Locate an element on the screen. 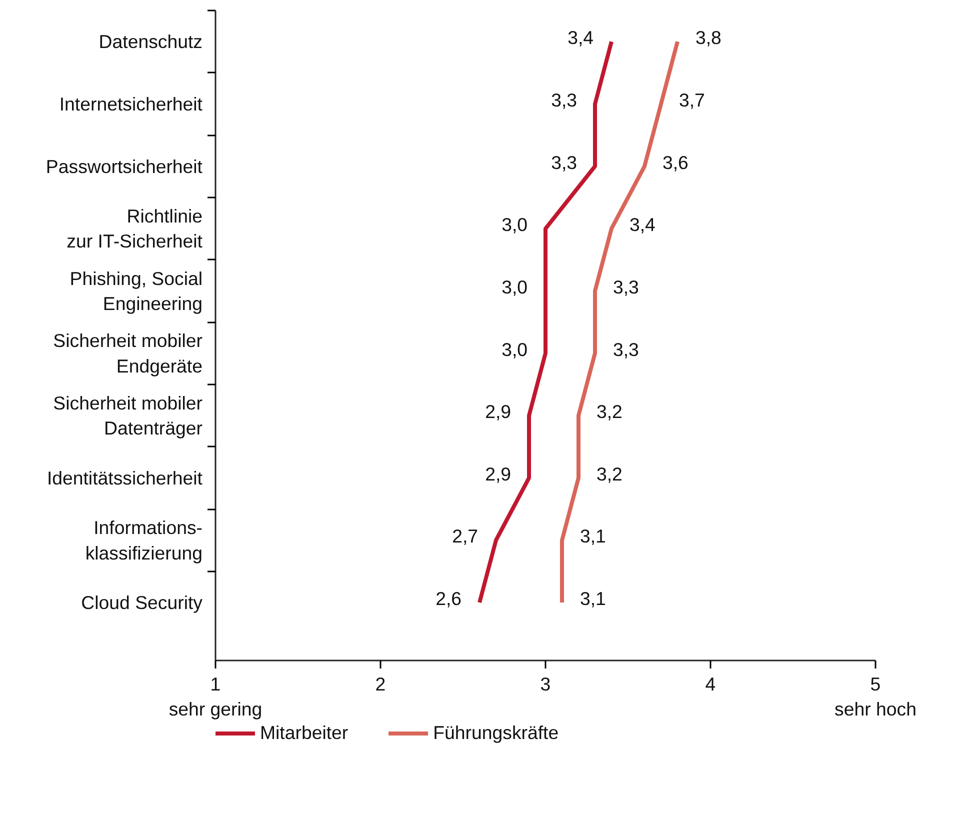  data-label: 2,7 is located at coordinates (465, 536).